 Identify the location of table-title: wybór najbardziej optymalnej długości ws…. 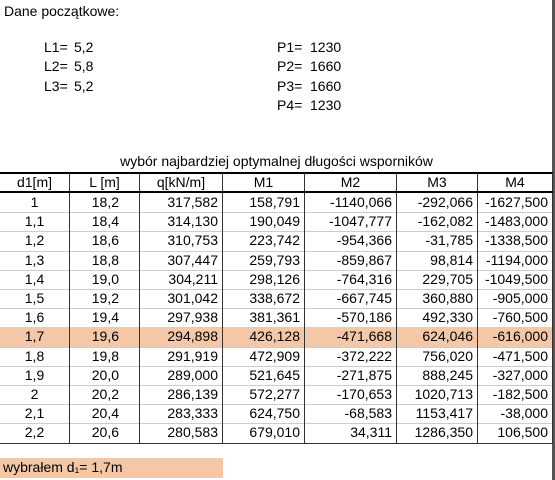
(276, 161).